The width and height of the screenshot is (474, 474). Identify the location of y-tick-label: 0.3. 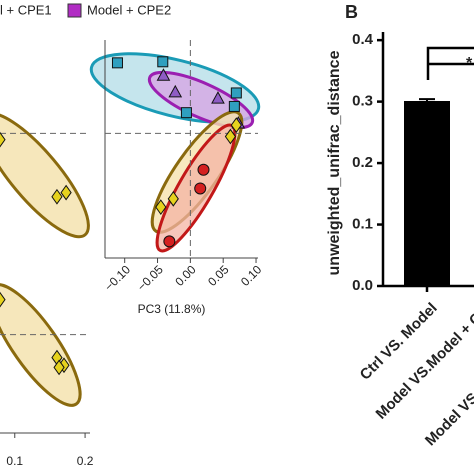
(362, 101).